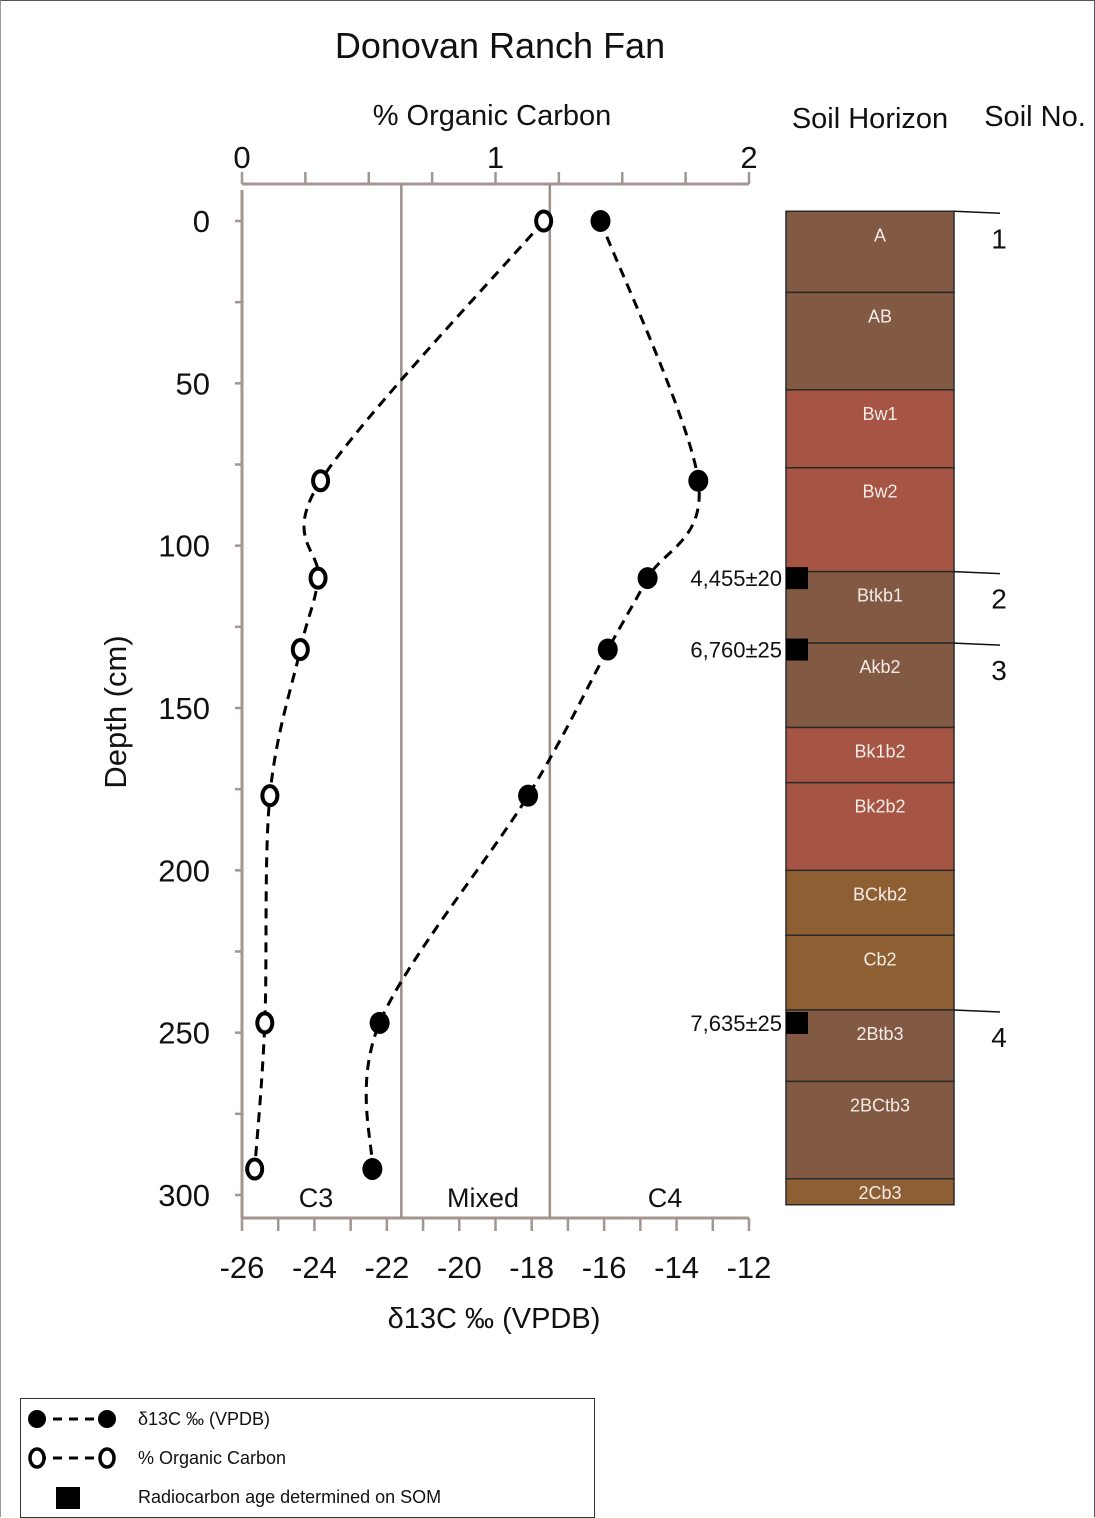 This screenshot has height=1518, width=1095. What do you see at coordinates (880, 894) in the screenshot?
I see `horizon-label: BCkb2` at bounding box center [880, 894].